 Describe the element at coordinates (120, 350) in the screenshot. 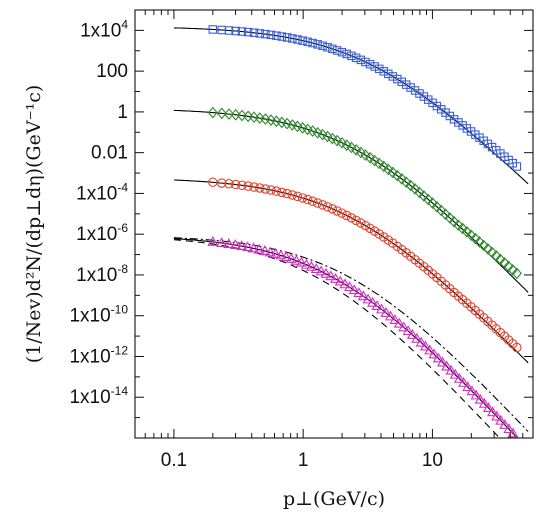

I see `y-tick-label-exponent: -12` at that location.